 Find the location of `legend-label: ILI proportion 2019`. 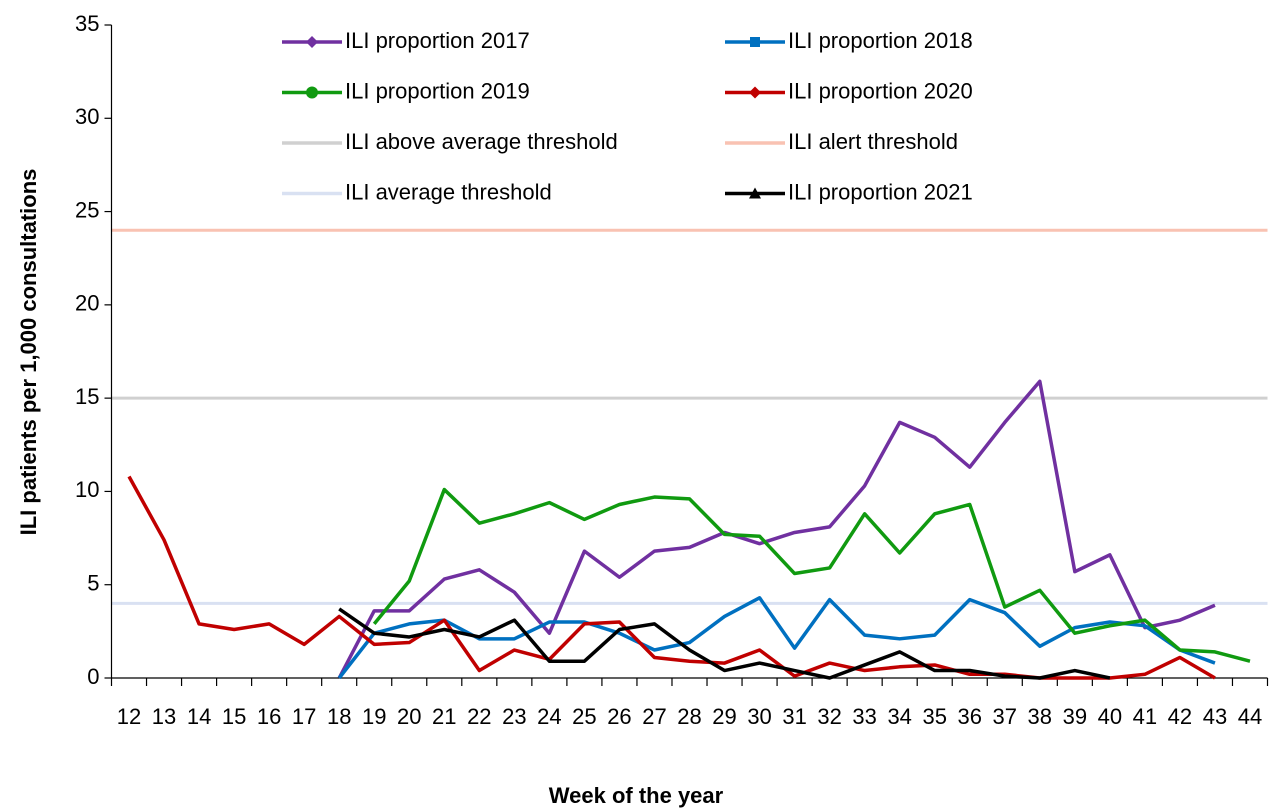

legend-label: ILI proportion 2019 is located at coordinates (437, 90).